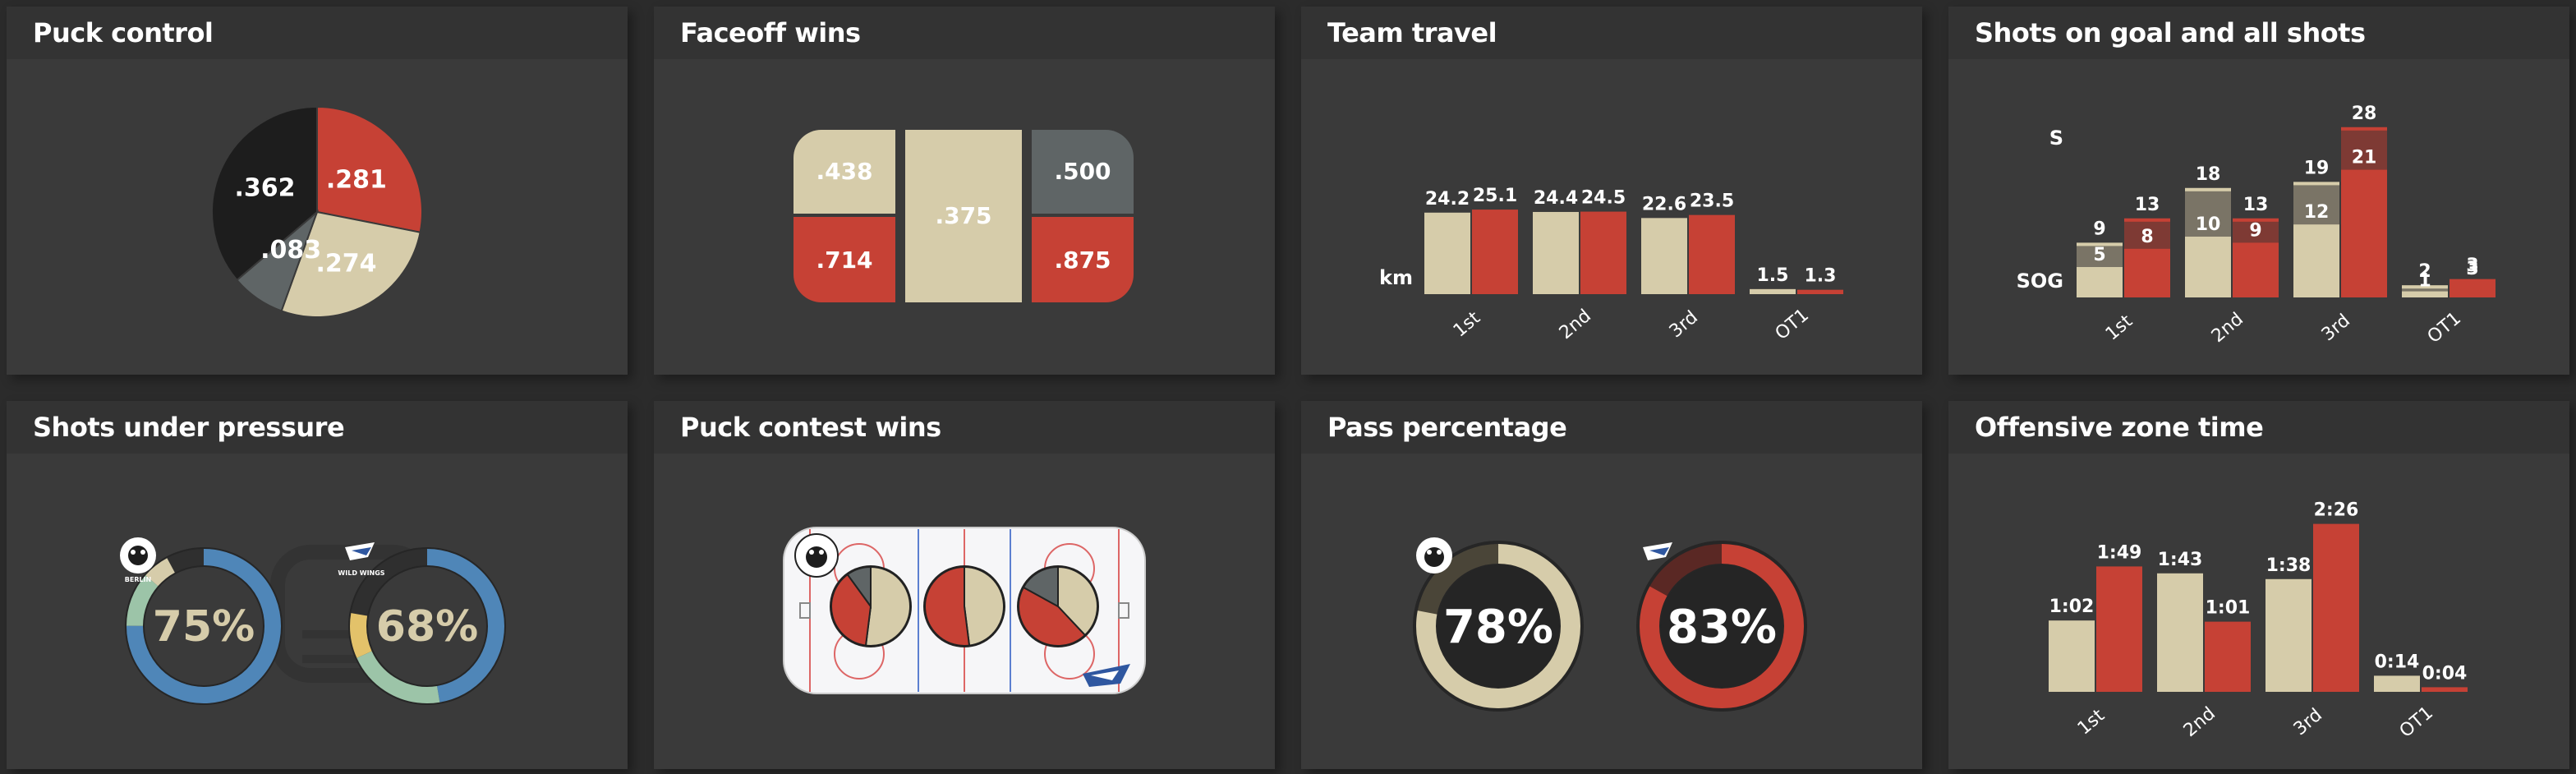 The image size is (2576, 774). I want to click on faceoff-away-right, so click(1083, 259).